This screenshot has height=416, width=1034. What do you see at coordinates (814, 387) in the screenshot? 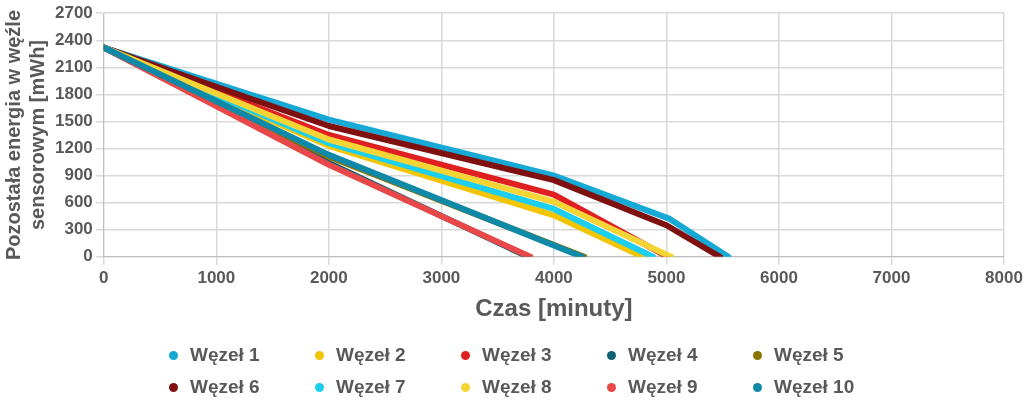
I see `legend-label: Węzeł 10` at bounding box center [814, 387].